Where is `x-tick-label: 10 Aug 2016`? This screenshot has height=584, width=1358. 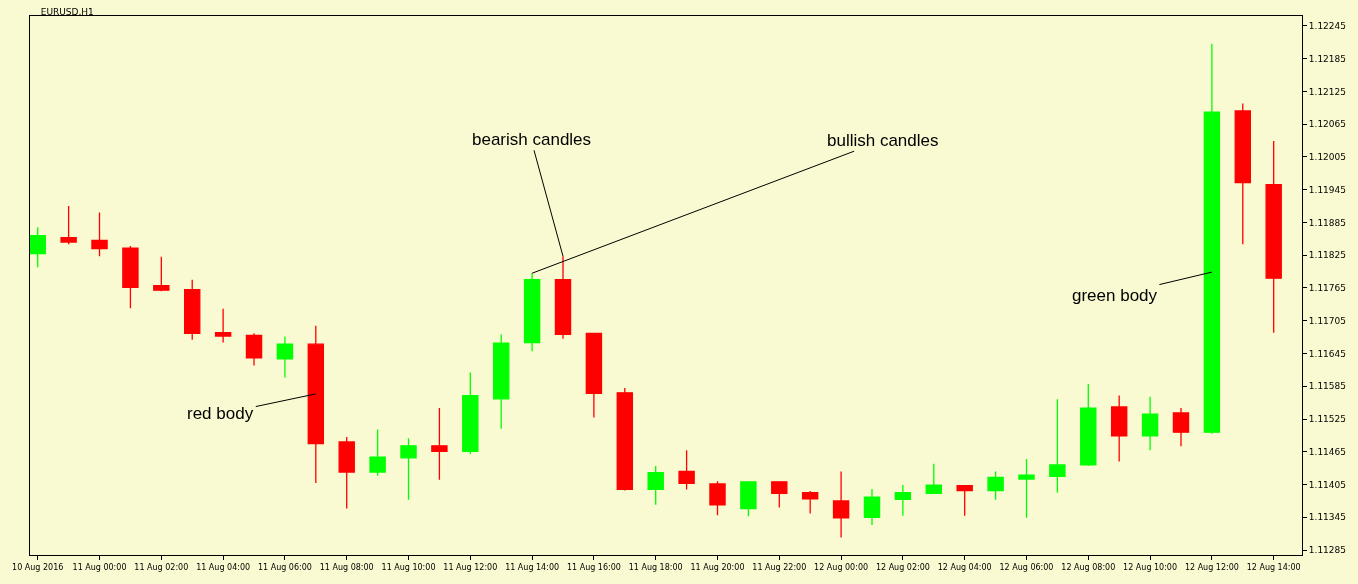 x-tick-label: 10 Aug 2016 is located at coordinates (38, 567).